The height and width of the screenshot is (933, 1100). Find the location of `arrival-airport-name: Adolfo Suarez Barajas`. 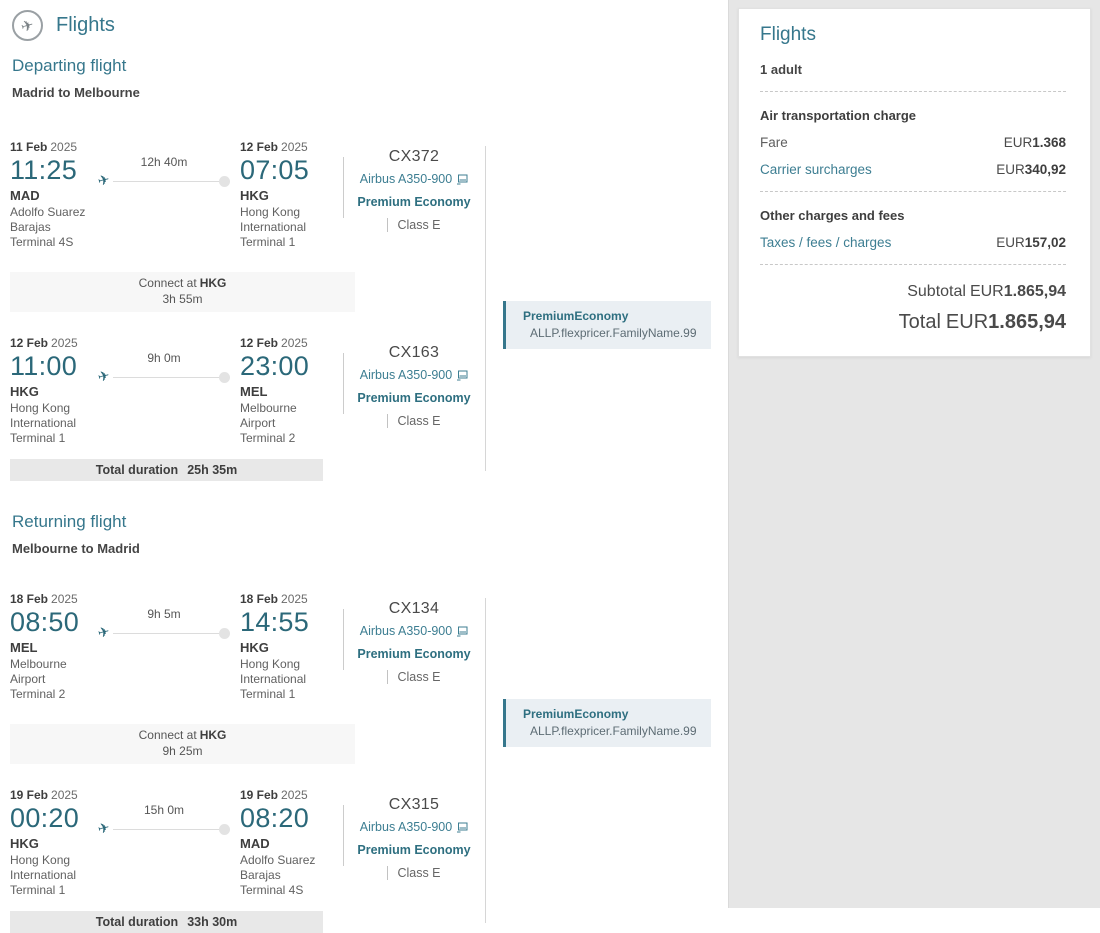

arrival-airport-name: Adolfo Suarez Barajas is located at coordinates (278, 867).